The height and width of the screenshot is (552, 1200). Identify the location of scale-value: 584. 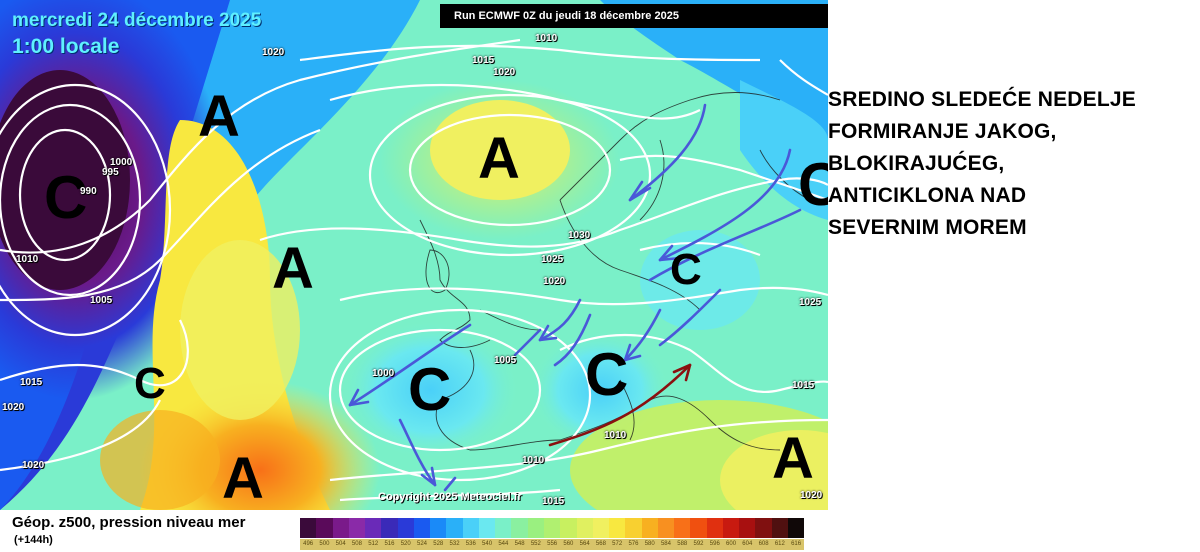
(665, 544).